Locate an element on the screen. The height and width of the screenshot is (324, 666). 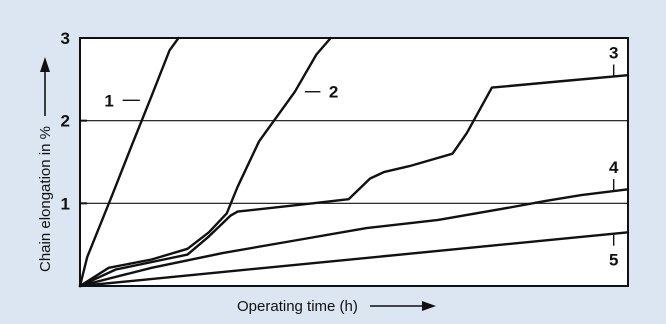
y-axis-arrow-head is located at coordinates (45, 64).